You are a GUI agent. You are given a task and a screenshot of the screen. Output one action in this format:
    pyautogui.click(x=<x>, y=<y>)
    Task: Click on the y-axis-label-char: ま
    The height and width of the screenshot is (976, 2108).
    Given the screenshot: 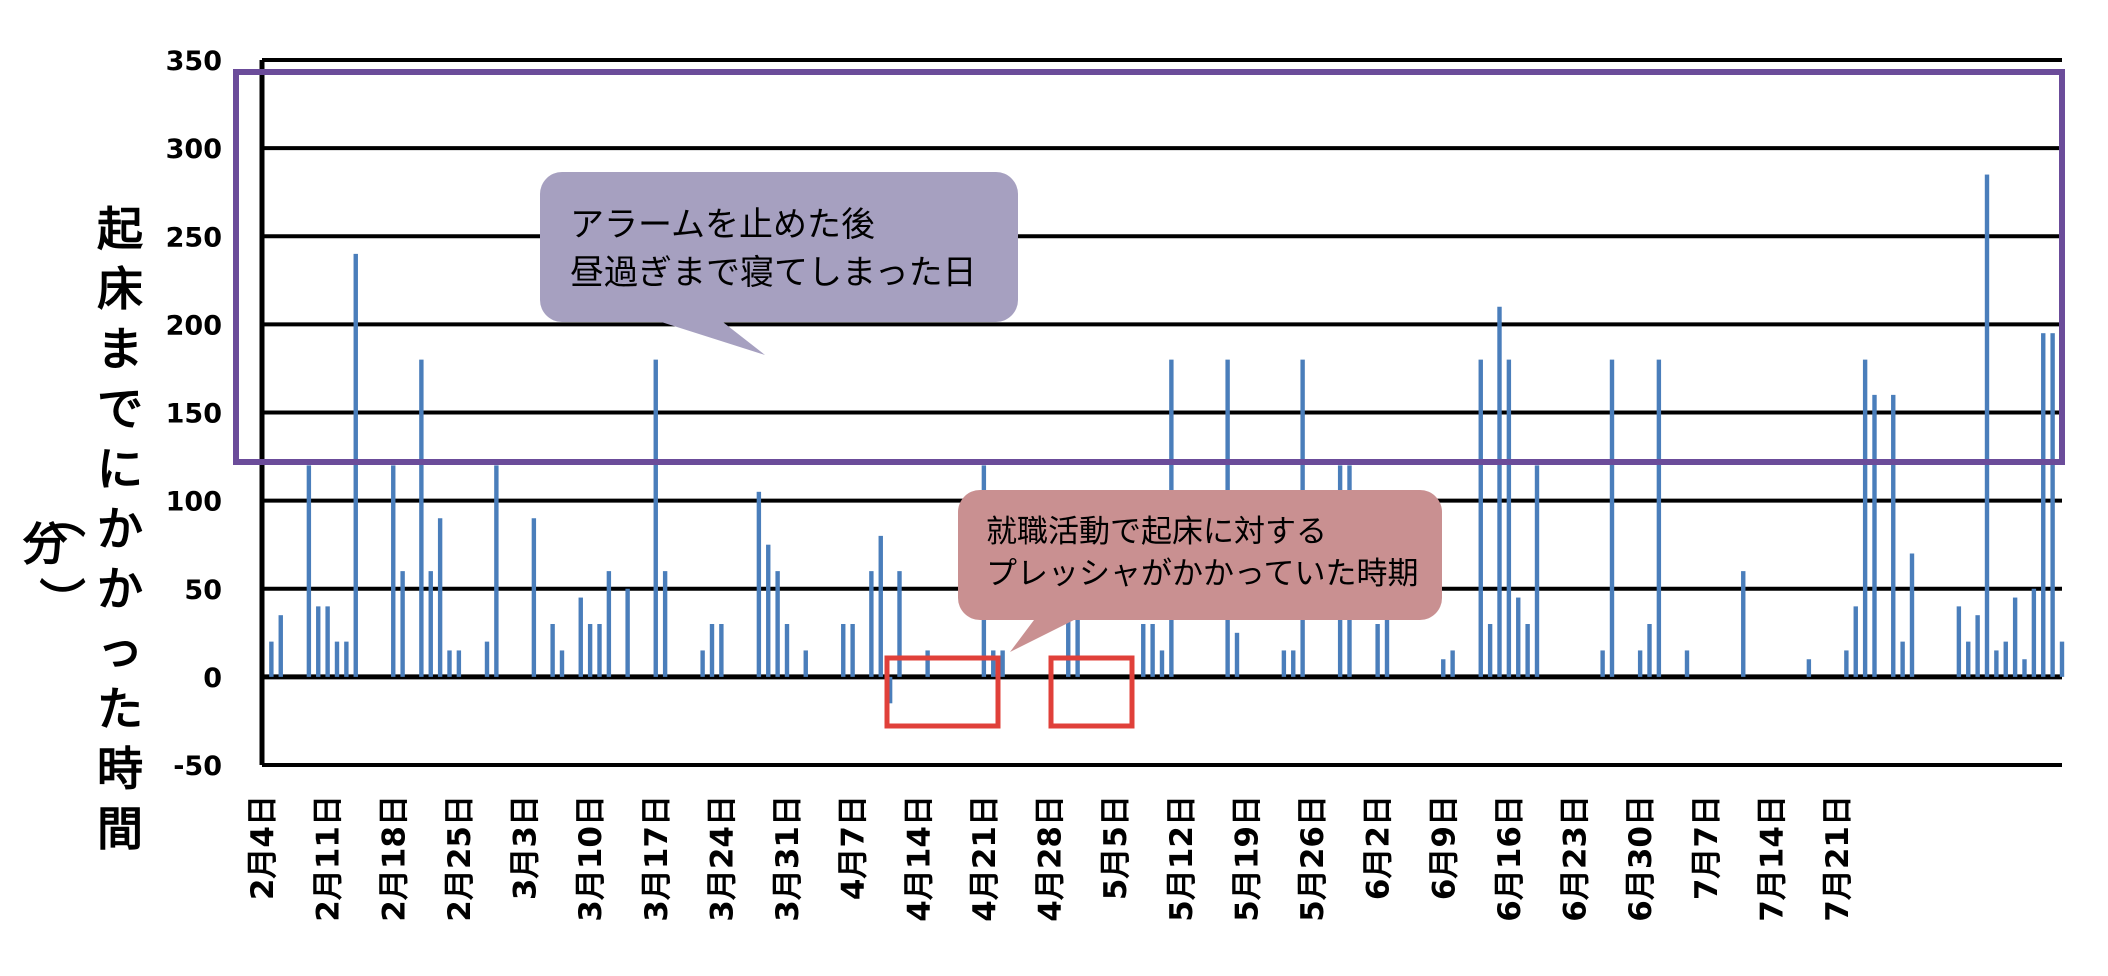 What is the action you would take?
    pyautogui.click(x=120, y=349)
    